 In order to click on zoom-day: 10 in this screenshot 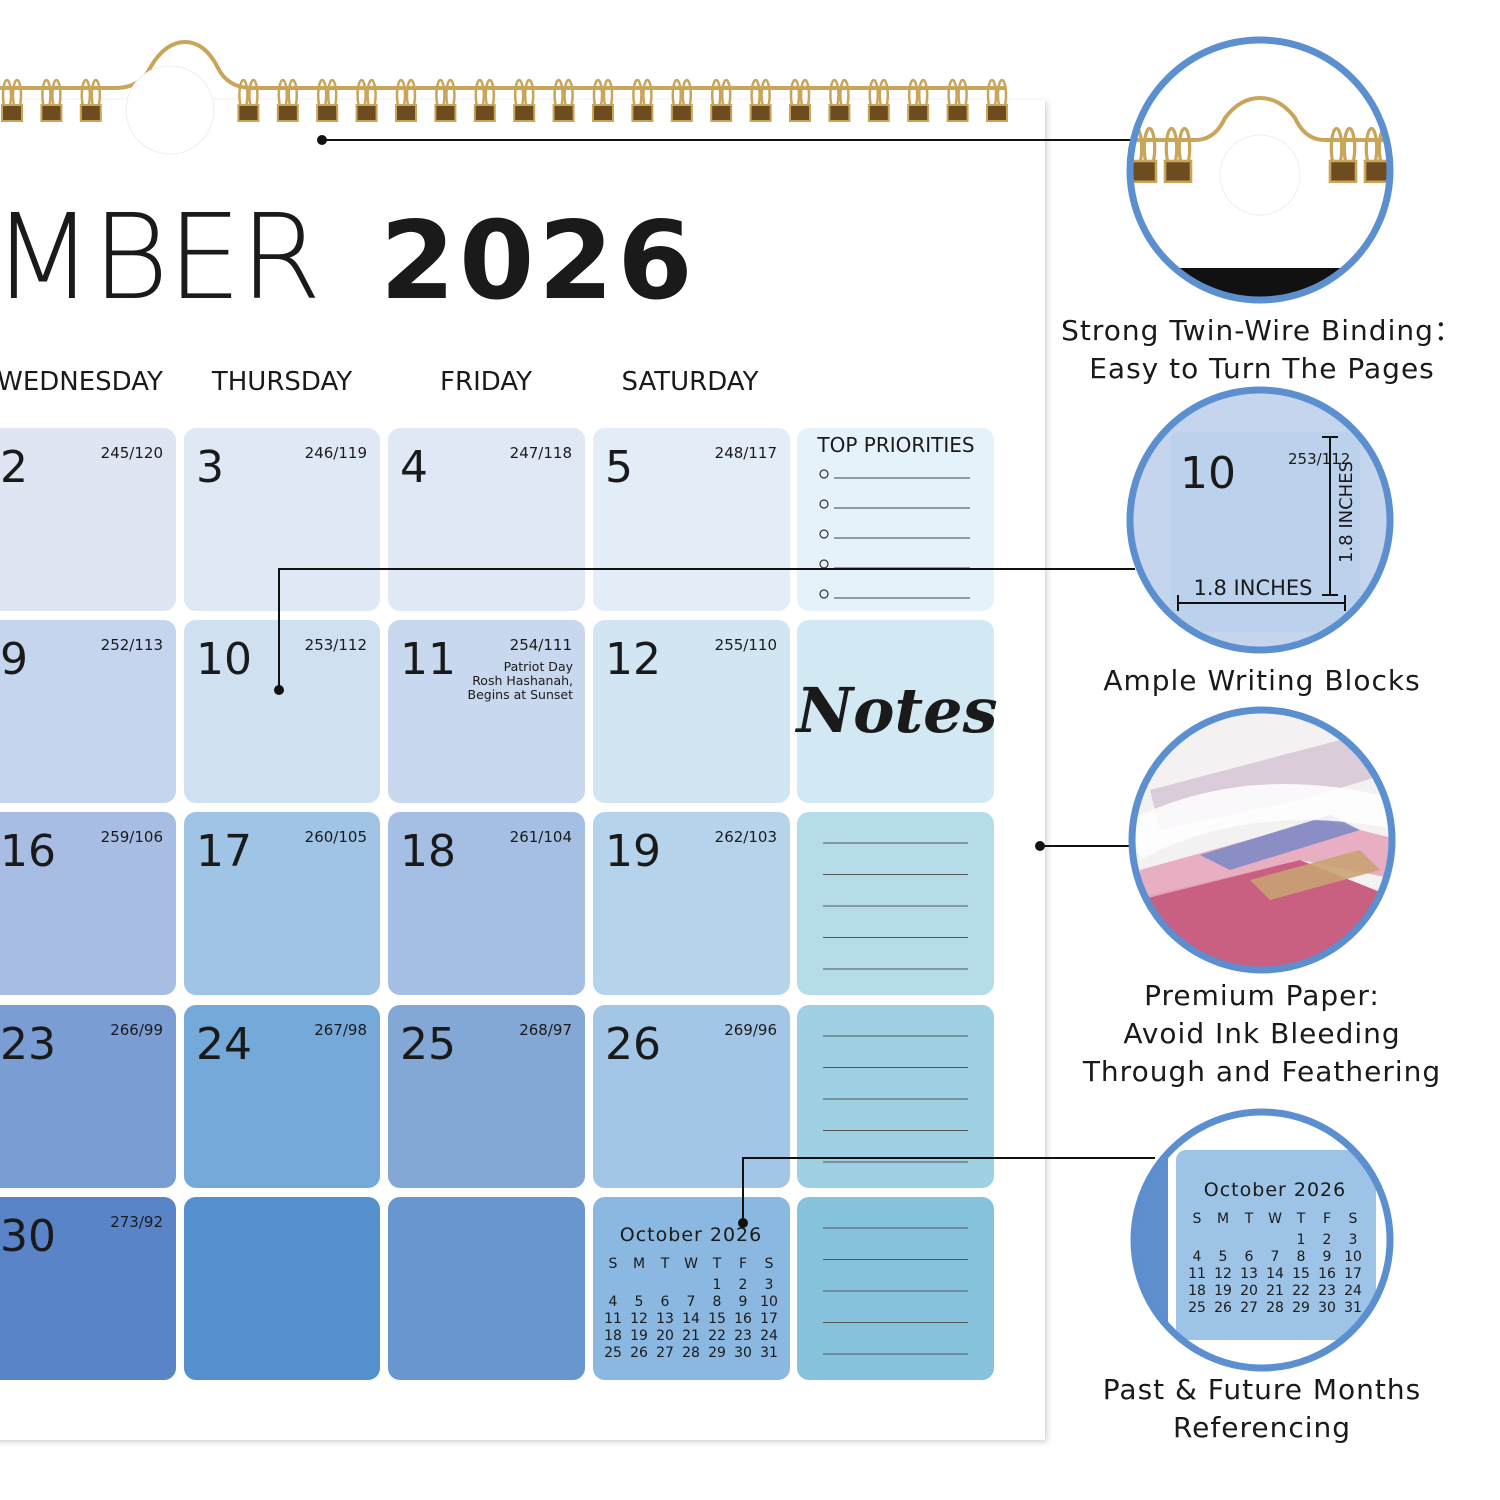, I will do `click(1208, 473)`.